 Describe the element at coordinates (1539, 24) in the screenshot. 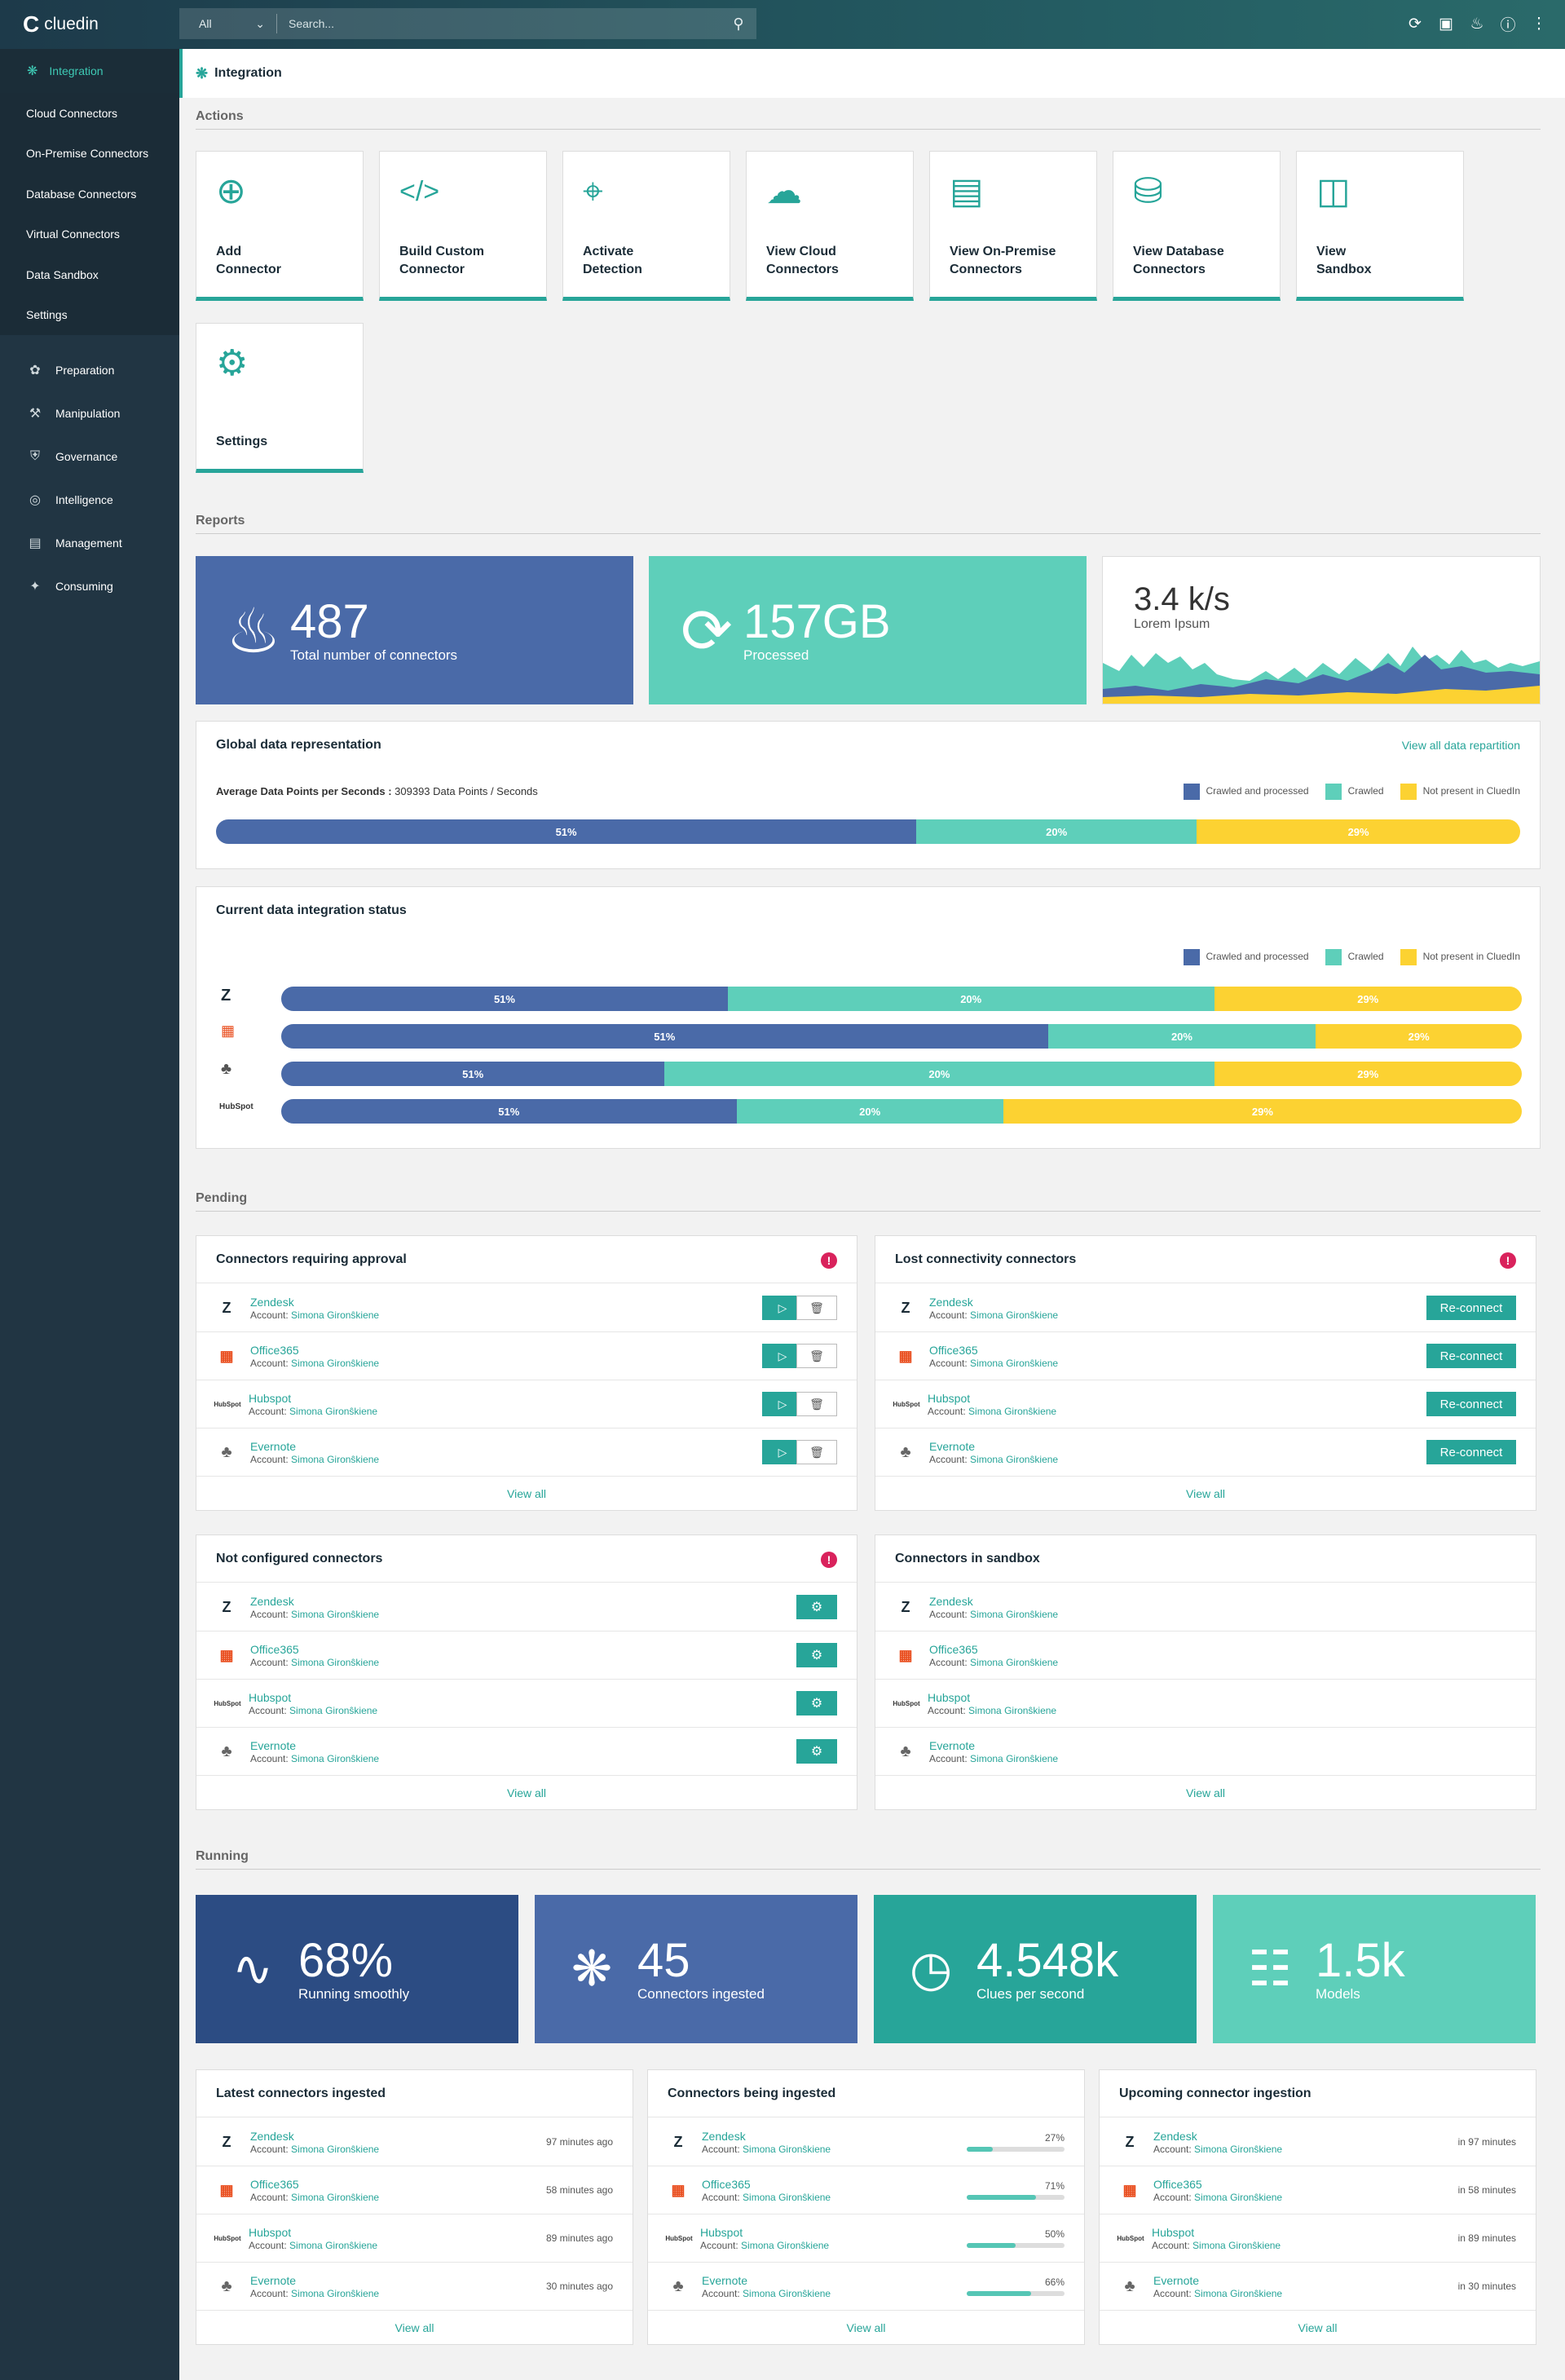

I see `more-icon: ⋮` at that location.